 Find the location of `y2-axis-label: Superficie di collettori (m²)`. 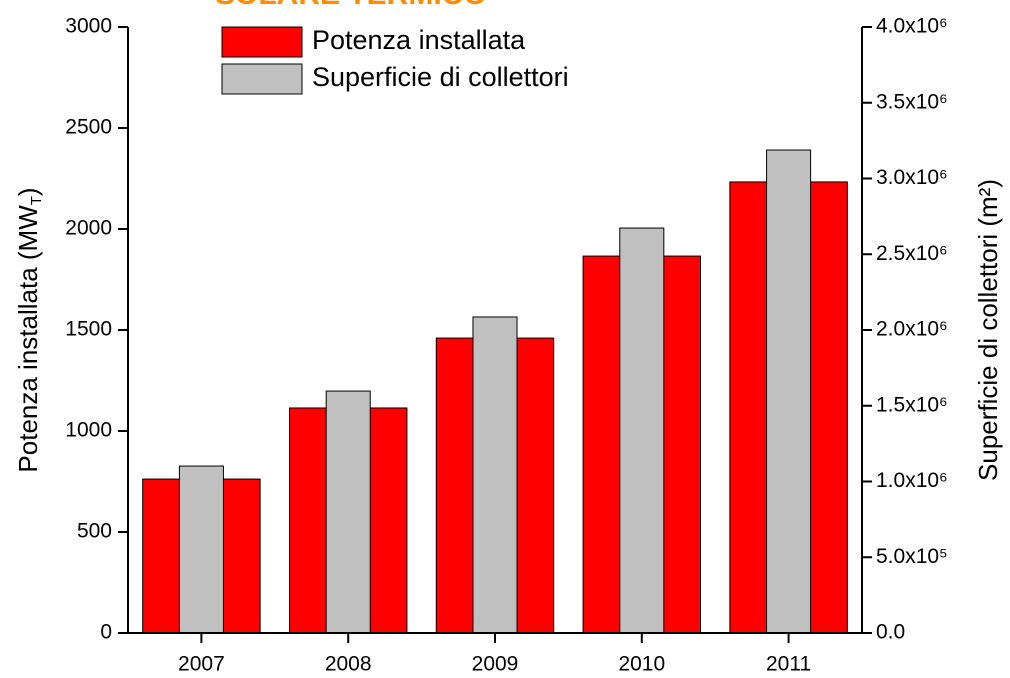

y2-axis-label: Superficie di collettori (m²) is located at coordinates (988, 330).